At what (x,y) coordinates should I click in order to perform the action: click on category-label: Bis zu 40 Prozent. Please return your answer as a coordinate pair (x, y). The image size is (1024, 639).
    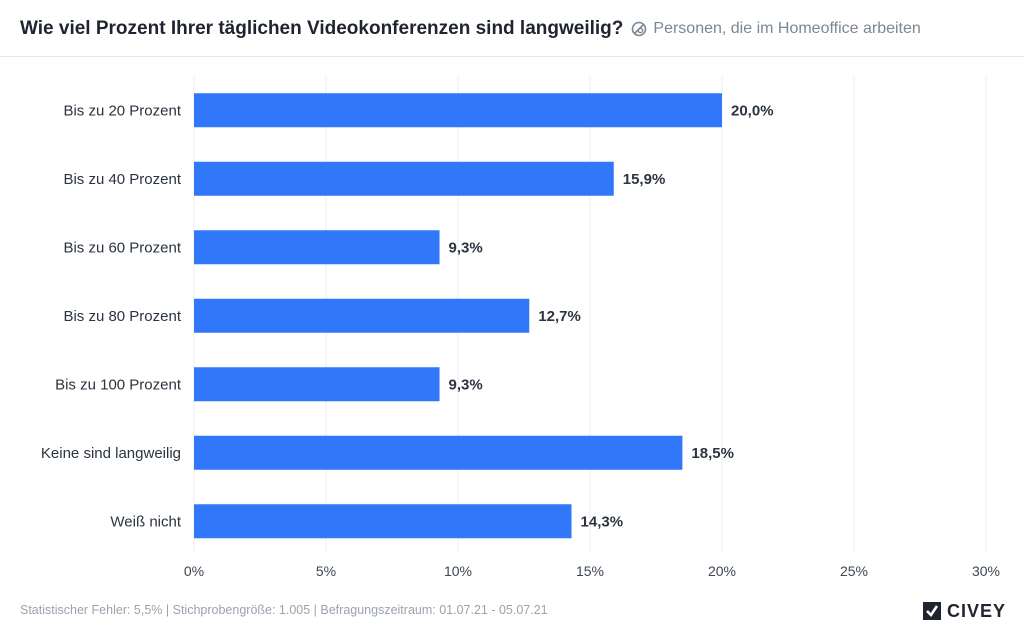
    Looking at the image, I should click on (122, 179).